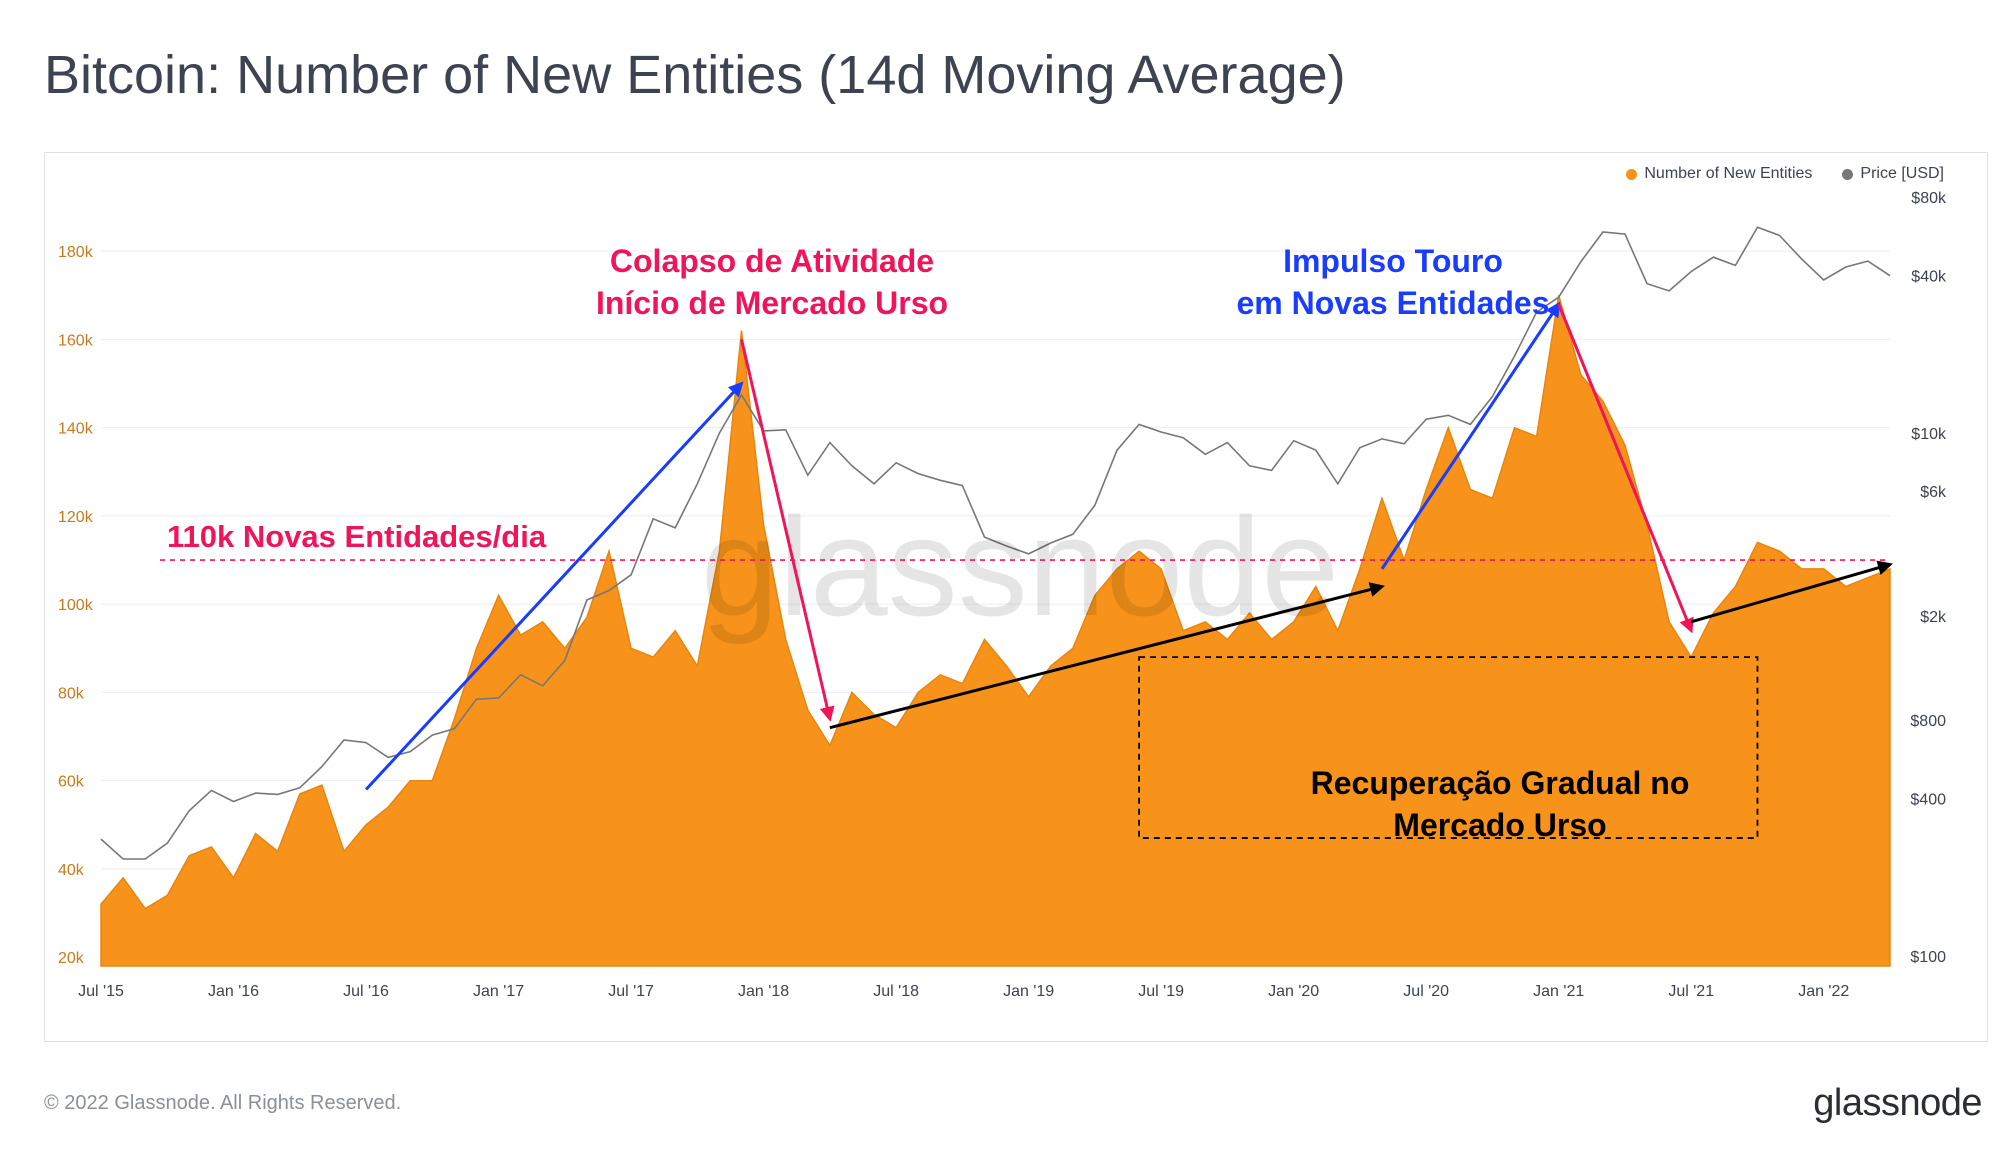 Image resolution: width=2000 pixels, height=1152 pixels. Describe the element at coordinates (1500, 783) in the screenshot. I see `annotation-recovery-line: Recuperação Gradual no` at that location.